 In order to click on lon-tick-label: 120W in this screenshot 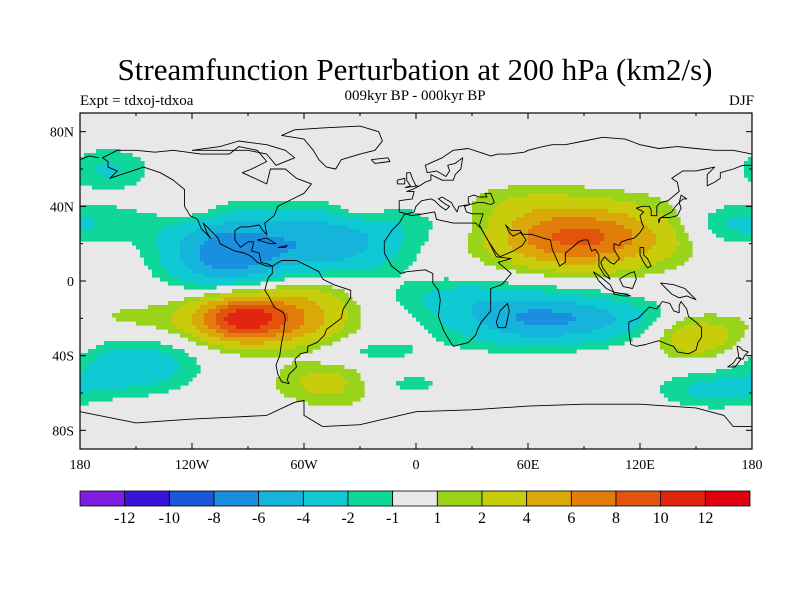, I will do `click(192, 465)`.